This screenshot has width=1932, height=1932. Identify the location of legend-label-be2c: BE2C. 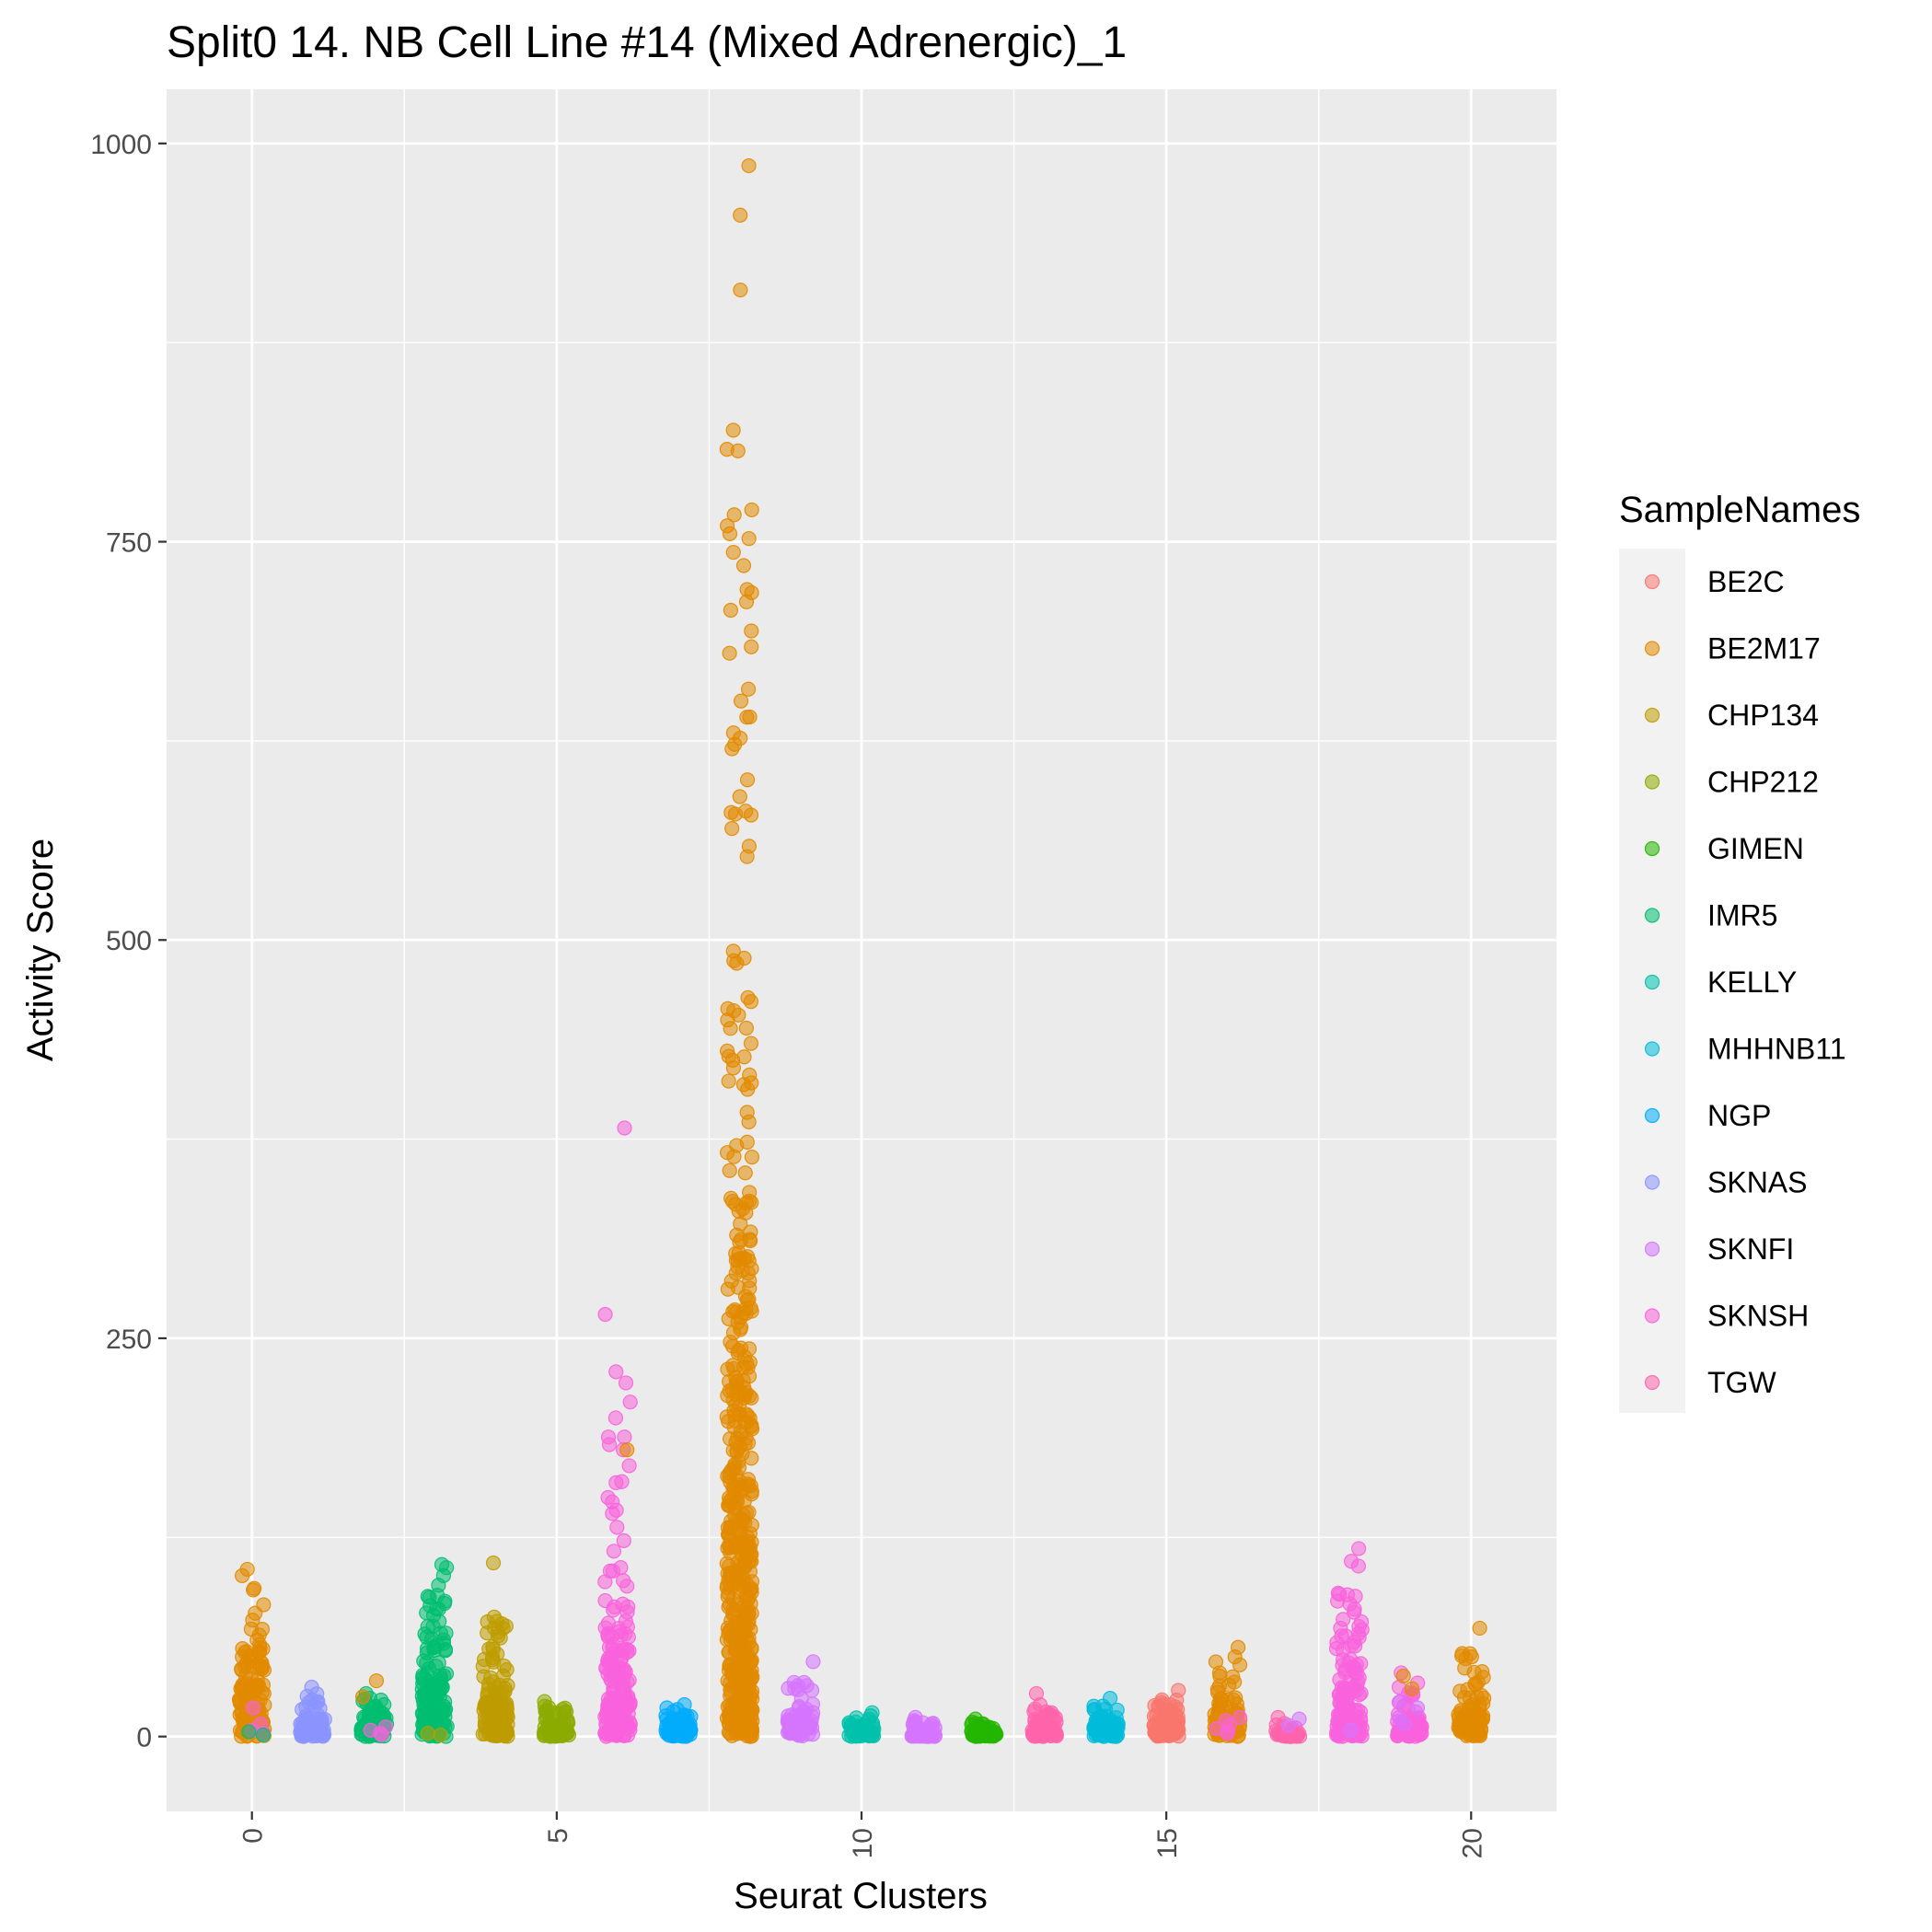
(1746, 581).